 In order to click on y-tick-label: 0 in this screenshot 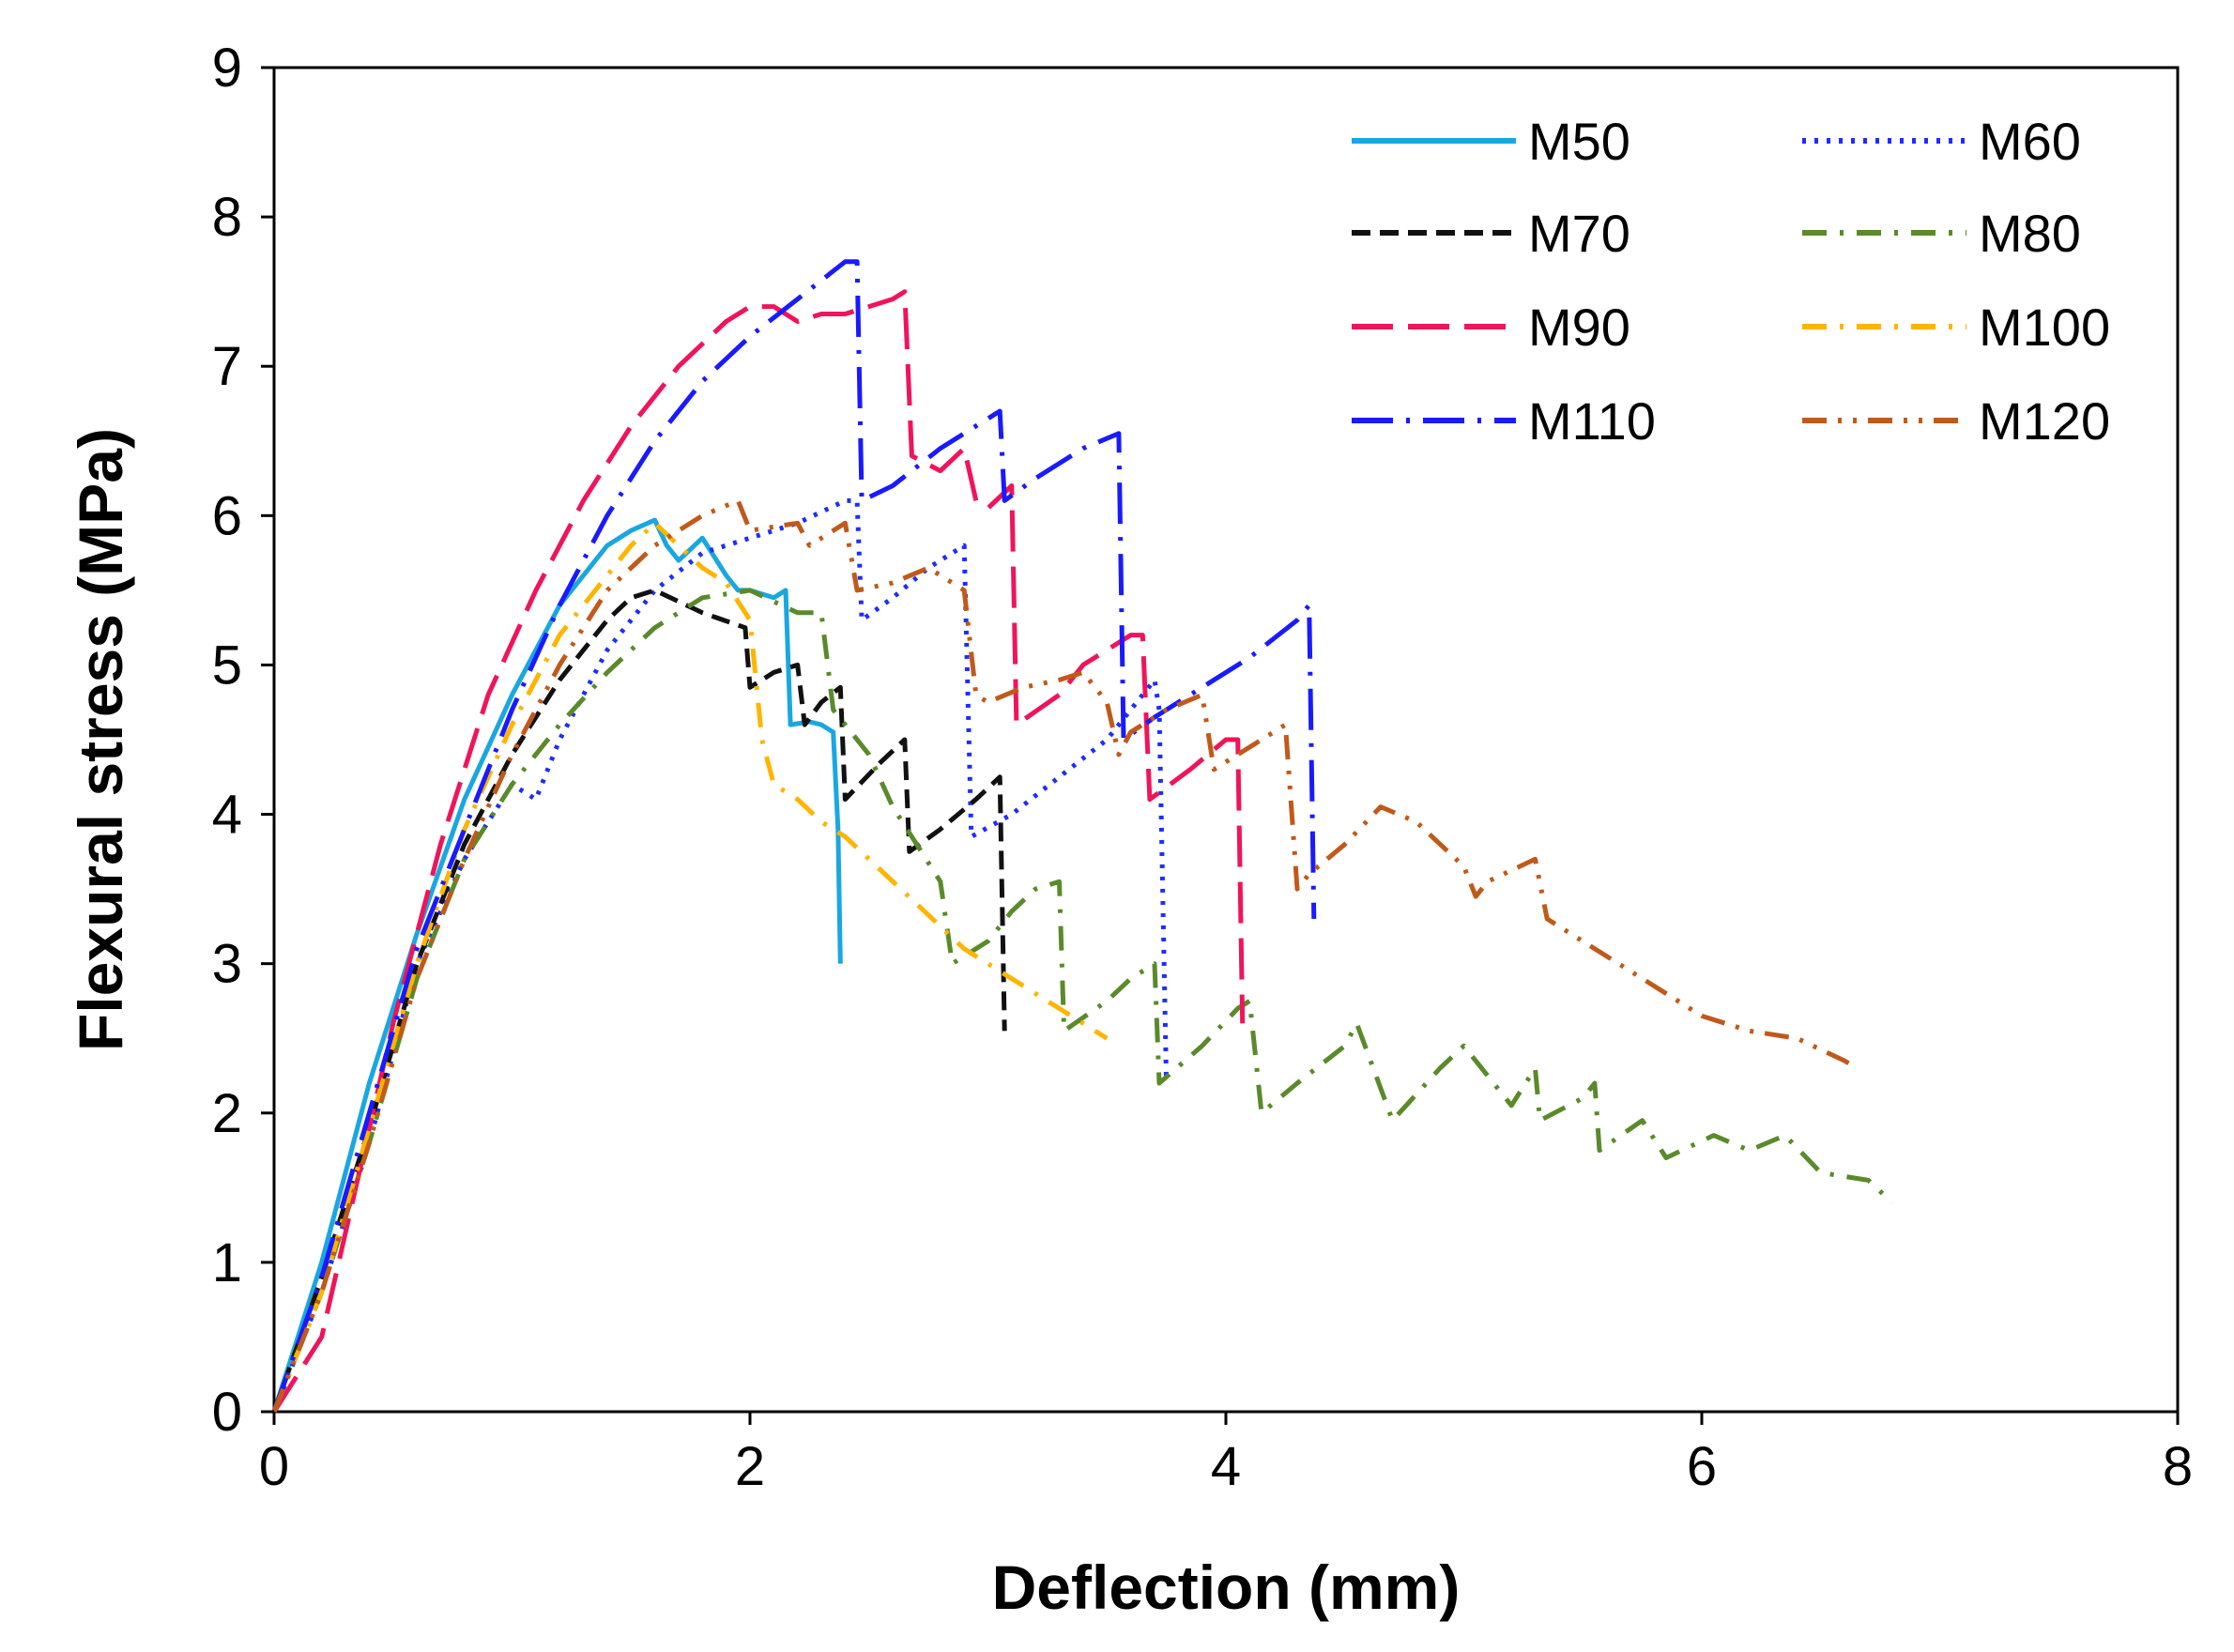, I will do `click(227, 1412)`.